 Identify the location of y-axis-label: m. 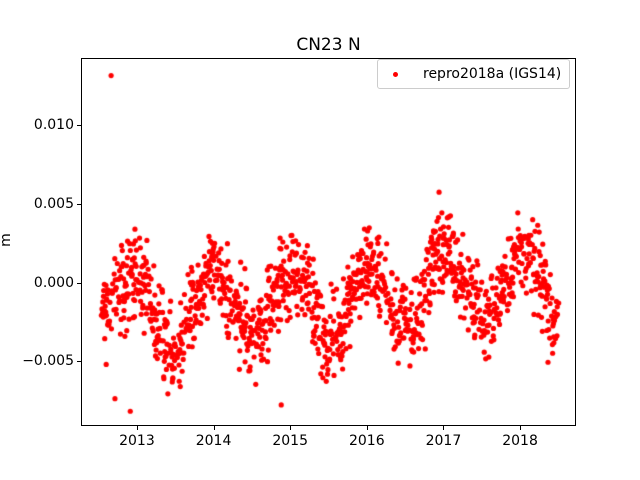
(9, 240).